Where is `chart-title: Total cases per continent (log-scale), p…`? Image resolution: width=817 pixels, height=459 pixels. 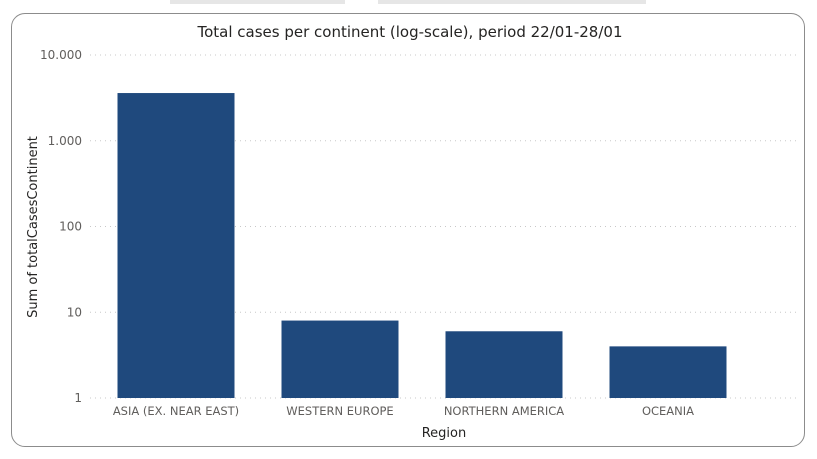 chart-title: Total cases per continent (log-scale), p… is located at coordinates (409, 32).